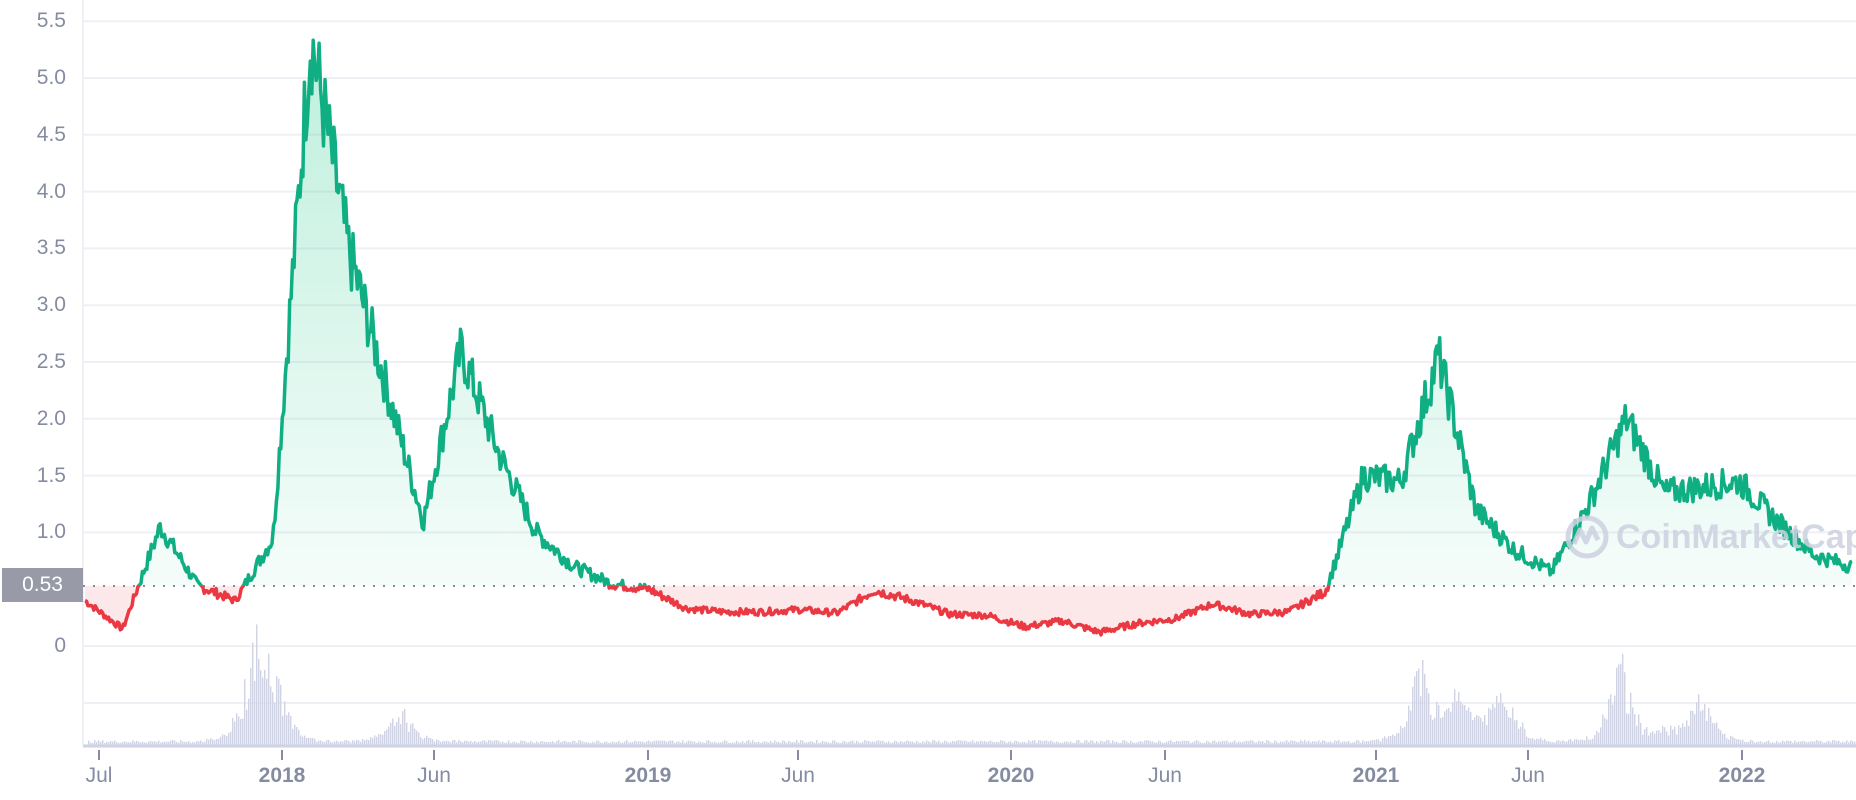 Image resolution: width=1856 pixels, height=800 pixels. What do you see at coordinates (51, 134) in the screenshot?
I see `y-tick-label: 4.5` at bounding box center [51, 134].